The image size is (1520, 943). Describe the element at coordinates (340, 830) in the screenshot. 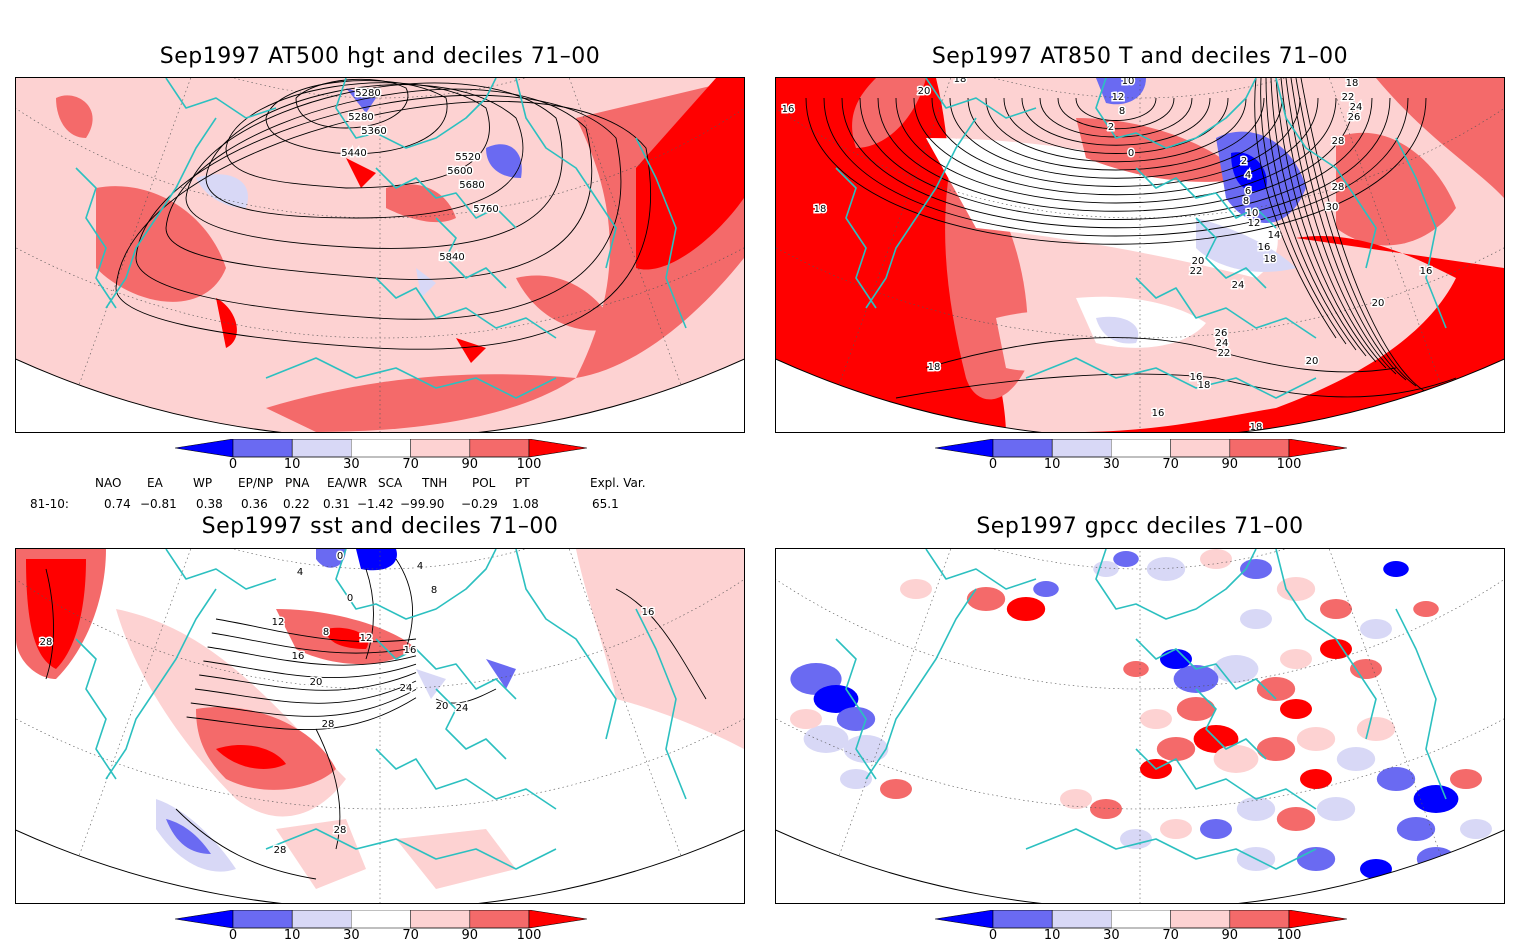

I see `sst-contour-label: 28` at that location.